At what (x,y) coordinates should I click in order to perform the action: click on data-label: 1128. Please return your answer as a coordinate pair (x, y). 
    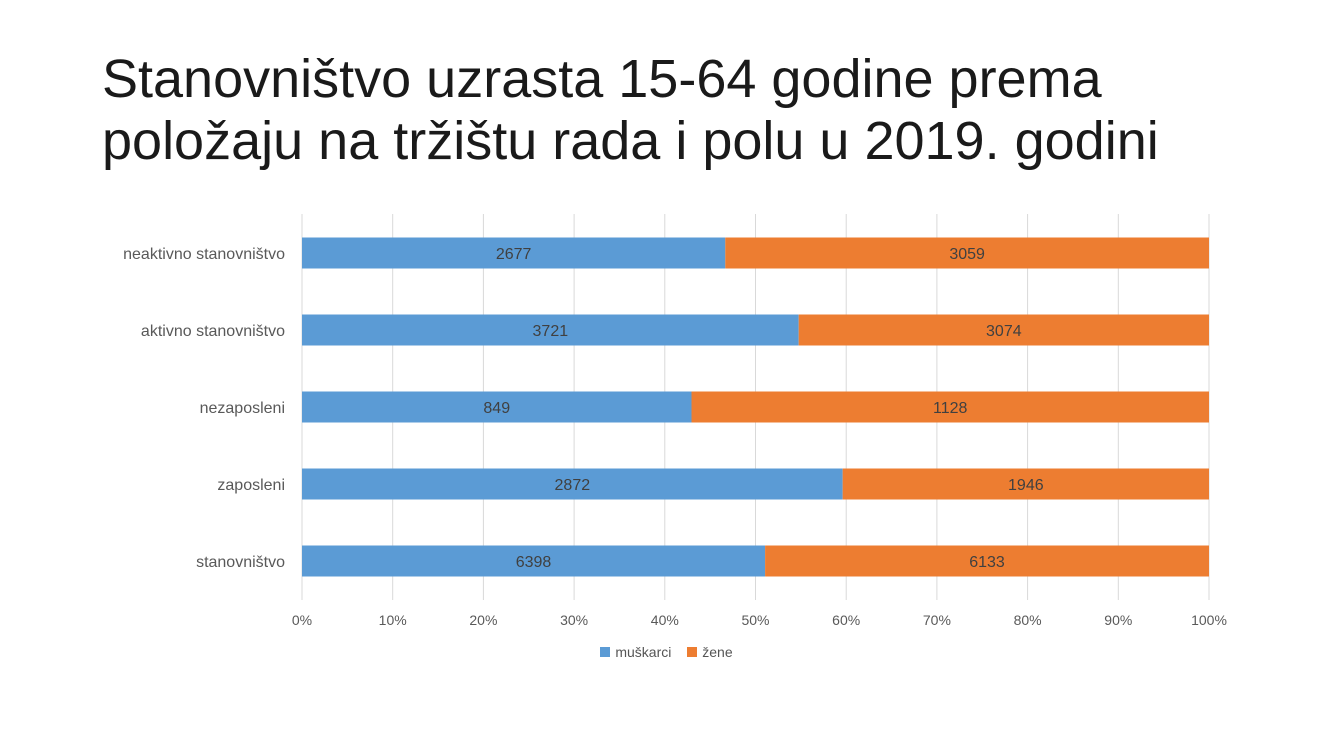
    Looking at the image, I should click on (950, 408).